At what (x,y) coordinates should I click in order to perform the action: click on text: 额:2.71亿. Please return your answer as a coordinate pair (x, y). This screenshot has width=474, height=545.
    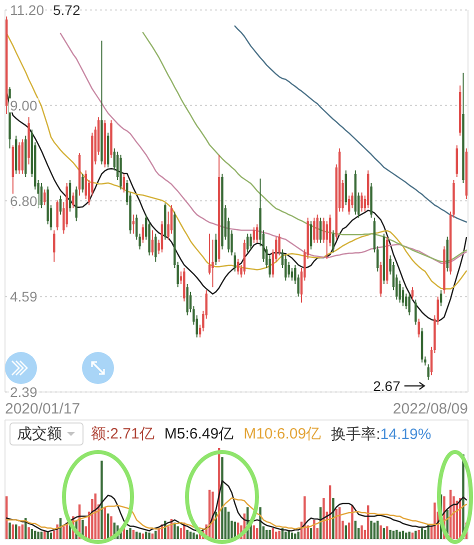
    Looking at the image, I should click on (122, 434).